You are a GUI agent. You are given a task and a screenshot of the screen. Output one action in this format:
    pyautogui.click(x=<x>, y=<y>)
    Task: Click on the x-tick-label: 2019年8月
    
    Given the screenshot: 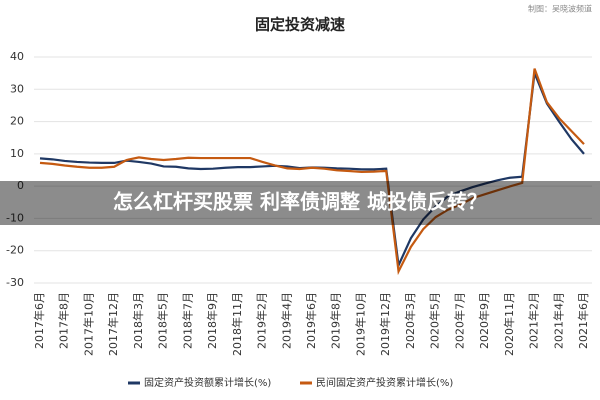 What is the action you would take?
    pyautogui.click(x=336, y=320)
    